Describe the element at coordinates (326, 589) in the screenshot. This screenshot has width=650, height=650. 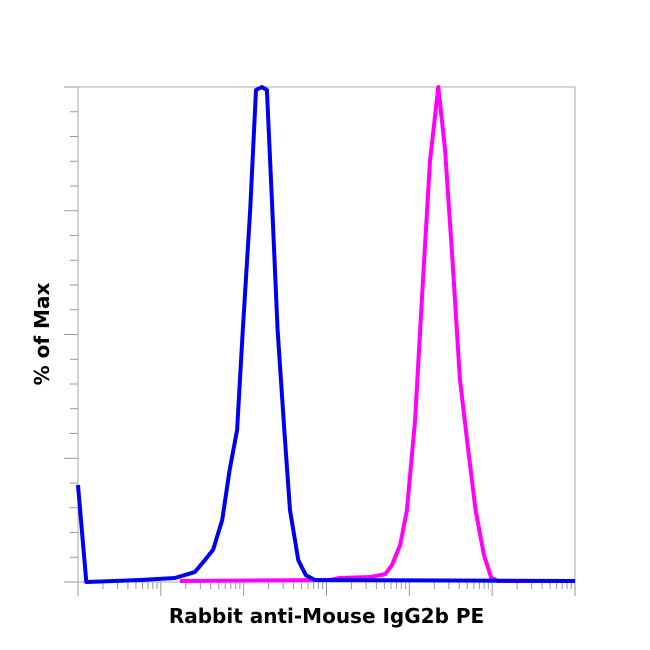
I see `x-axis-ticks` at that location.